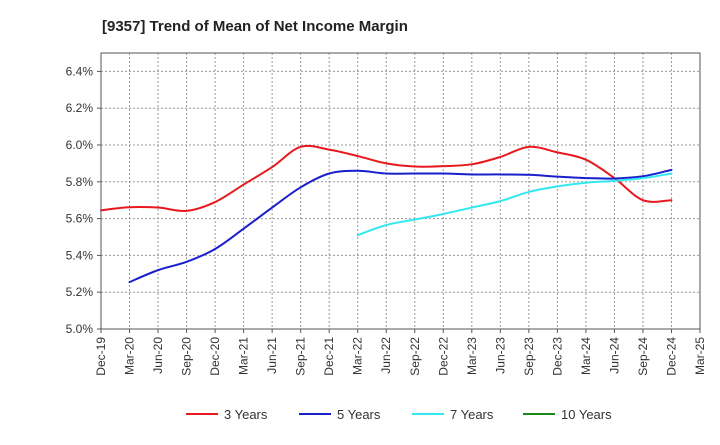  What do you see at coordinates (80, 329) in the screenshot?
I see `y-tick-label: 5.0%` at bounding box center [80, 329].